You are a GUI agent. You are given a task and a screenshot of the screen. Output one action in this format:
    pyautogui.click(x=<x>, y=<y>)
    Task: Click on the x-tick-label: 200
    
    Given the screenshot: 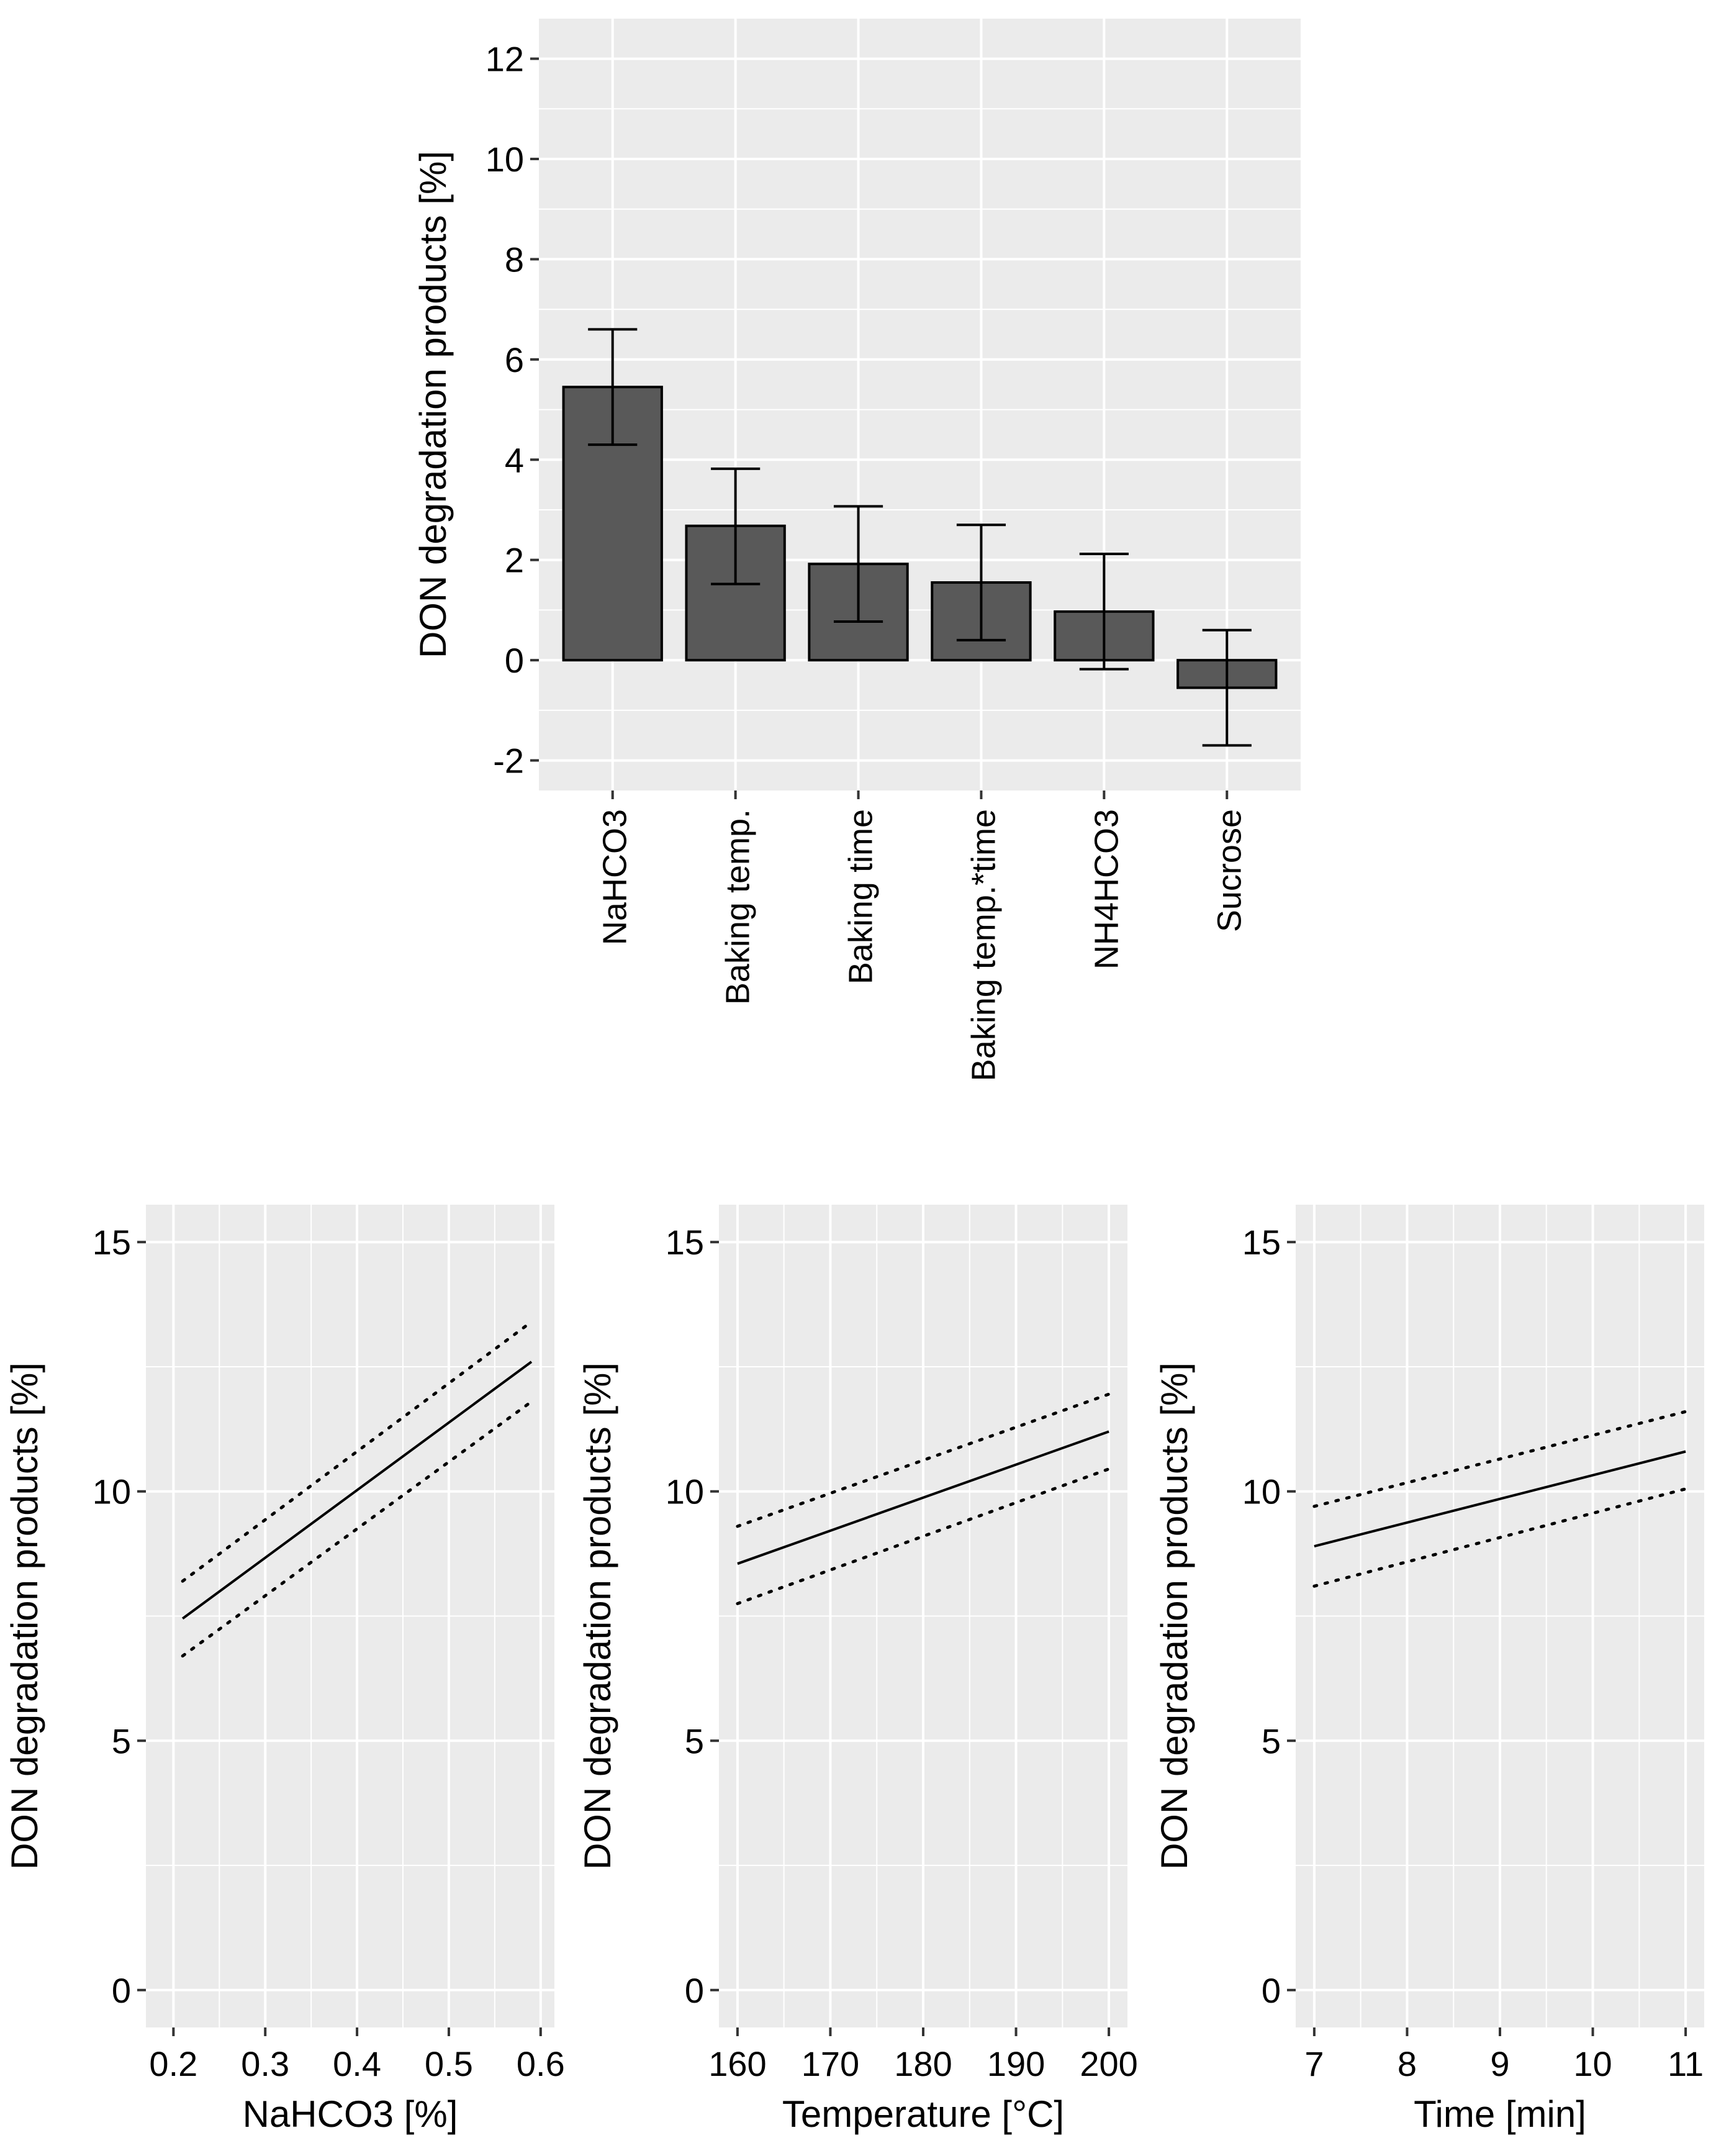 What is the action you would take?
    pyautogui.click(x=1108, y=2063)
    